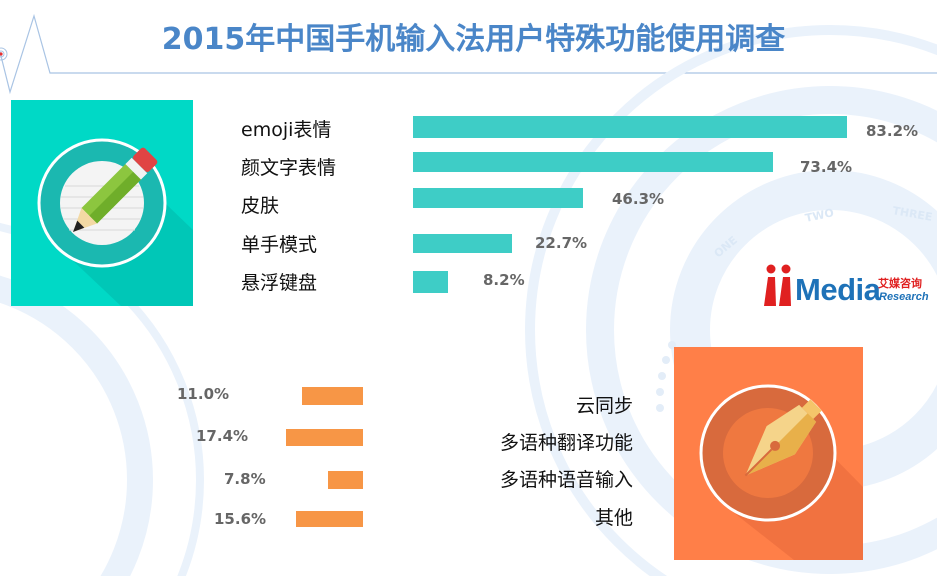 Image resolution: width=937 pixels, height=576 pixels. I want to click on pencil-icon, so click(102, 203).